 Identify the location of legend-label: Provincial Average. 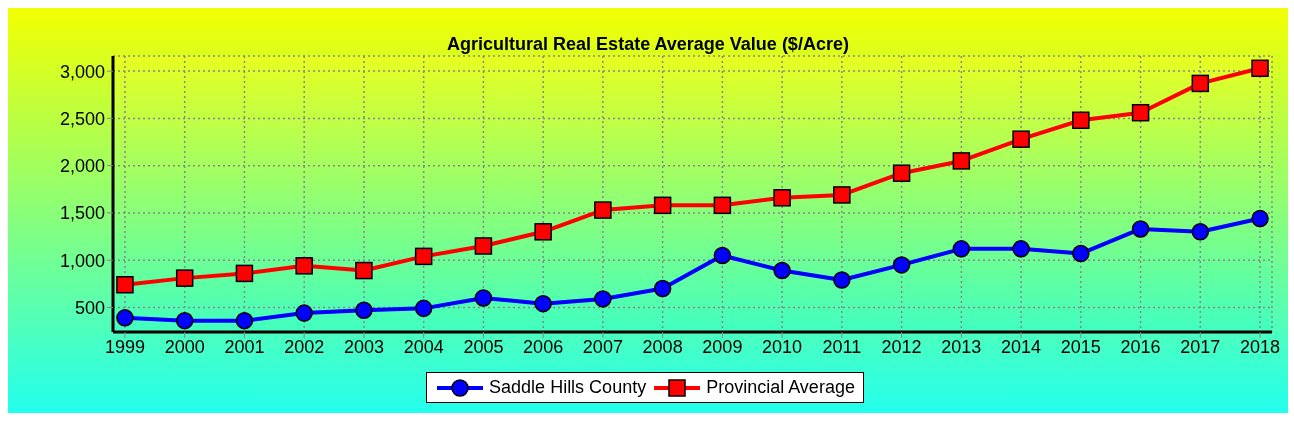
(780, 387).